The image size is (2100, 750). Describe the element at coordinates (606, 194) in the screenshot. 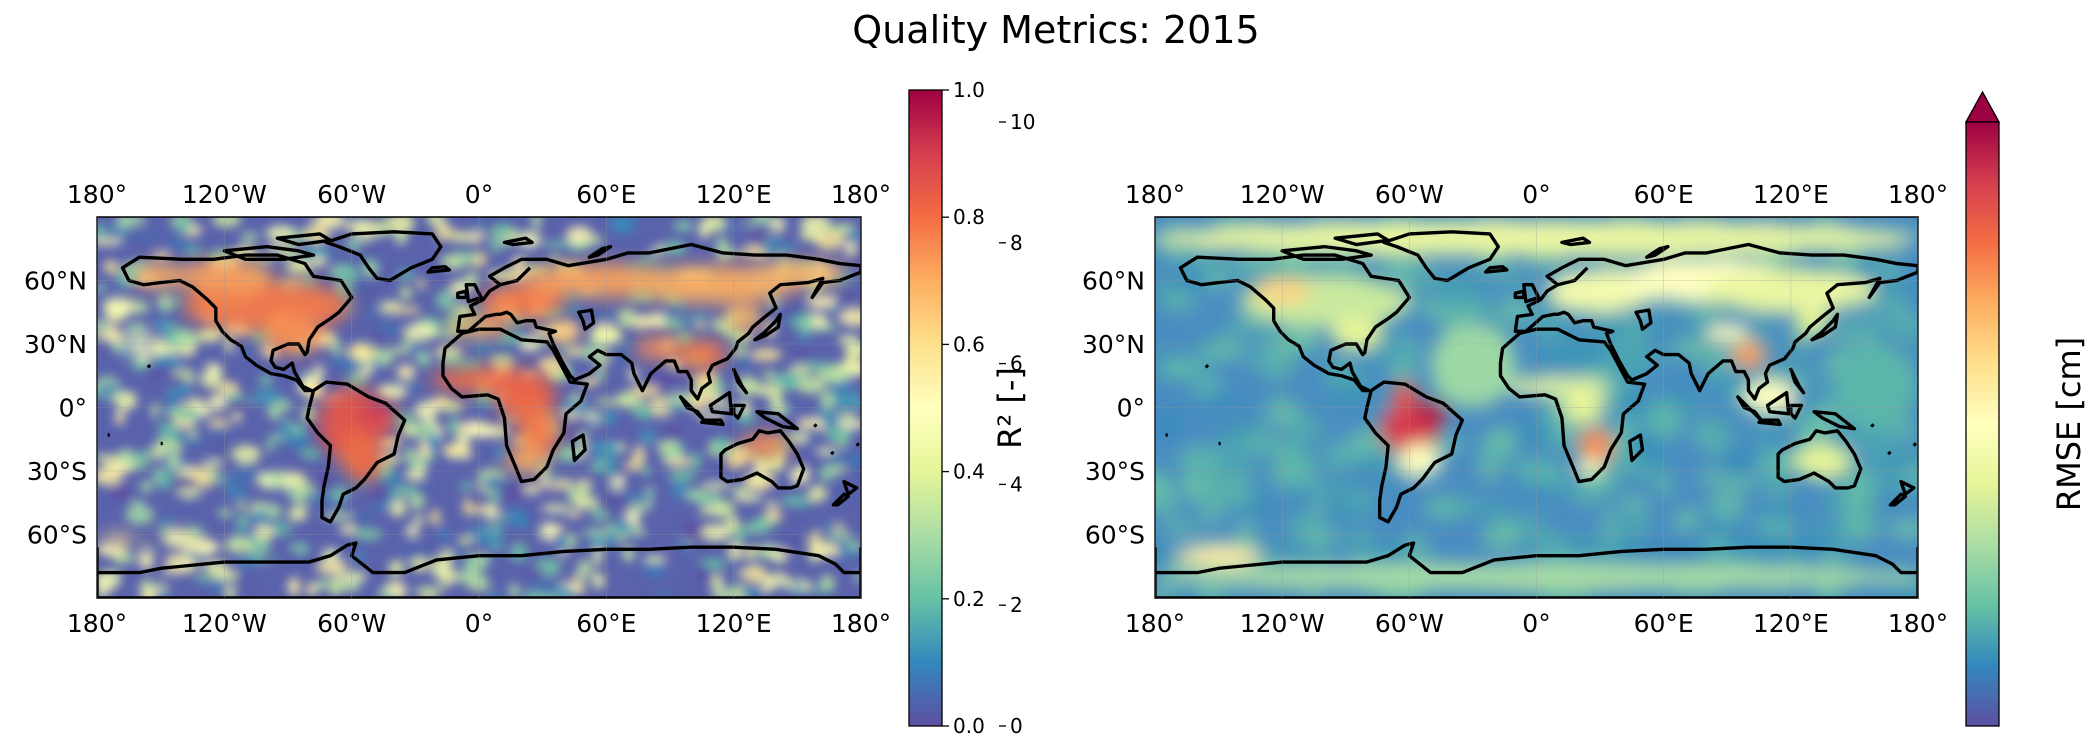

I see `r2-top-tick-4: 60°E` at that location.